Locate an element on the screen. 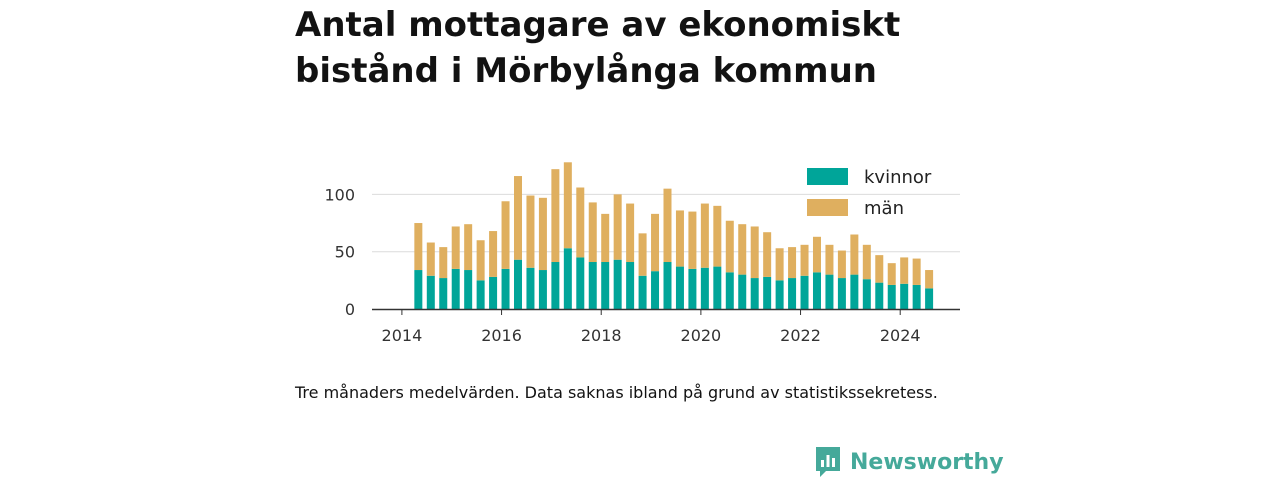 The image size is (1280, 480). bar-män-28 is located at coordinates (767, 254).